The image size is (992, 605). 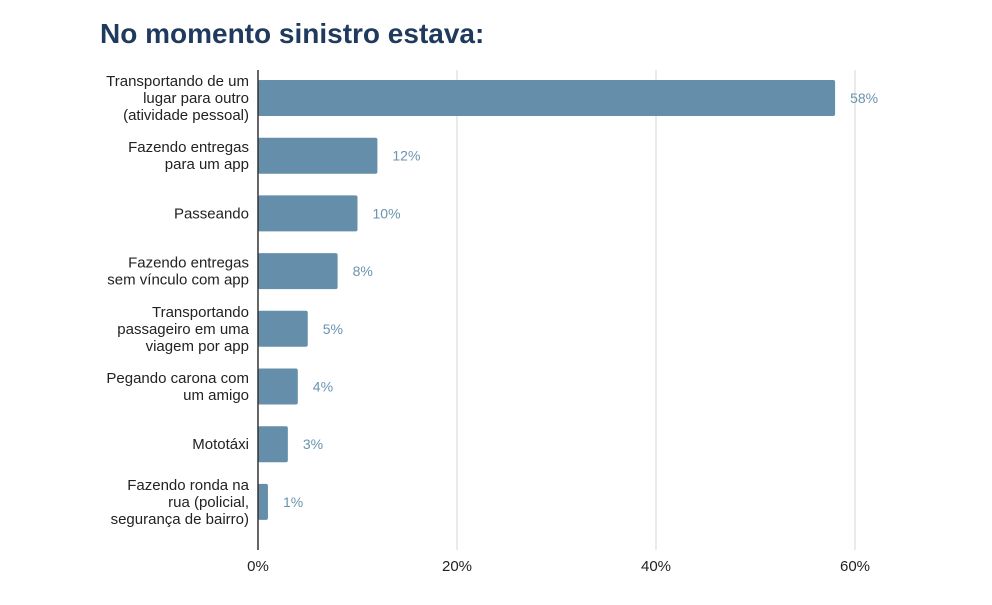 I want to click on category-label-line: lugar para outro, so click(x=196, y=98).